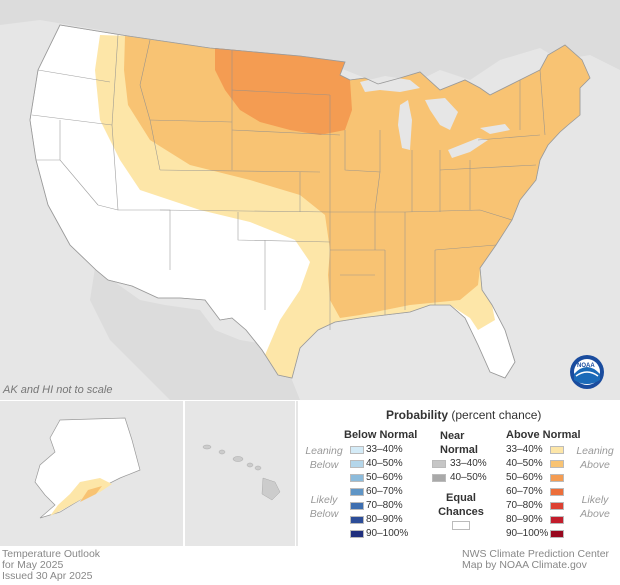 Image resolution: width=620 pixels, height=585 pixels. What do you see at coordinates (33, 565) in the screenshot?
I see `footer-period: for May 2025` at bounding box center [33, 565].